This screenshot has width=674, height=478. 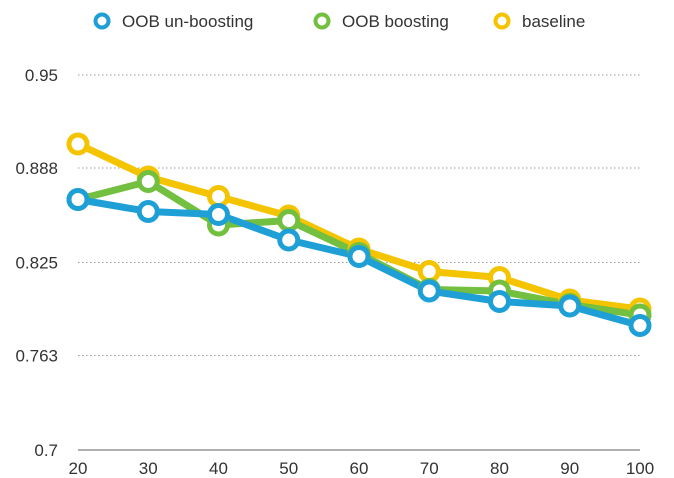 I want to click on x-tick-label: 100, so click(x=640, y=468).